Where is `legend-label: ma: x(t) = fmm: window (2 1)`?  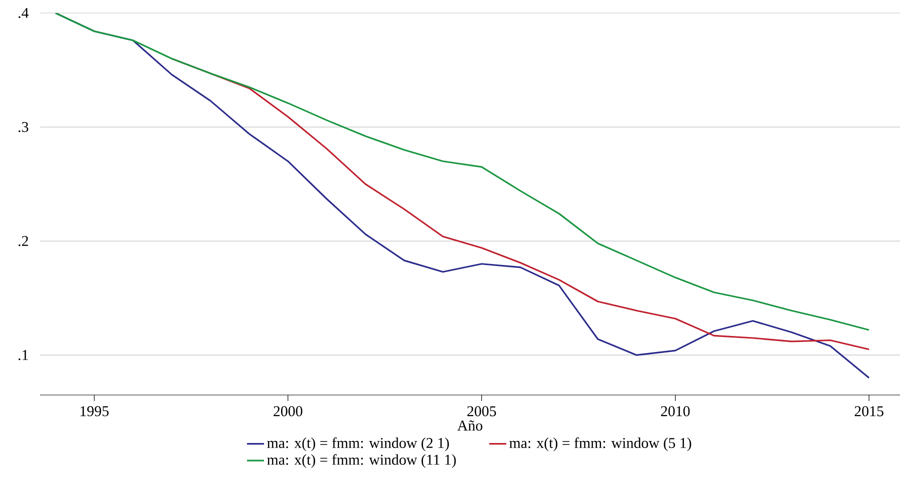
legend-label: ma: x(t) = fmm: window (2 1) is located at coordinates (358, 444).